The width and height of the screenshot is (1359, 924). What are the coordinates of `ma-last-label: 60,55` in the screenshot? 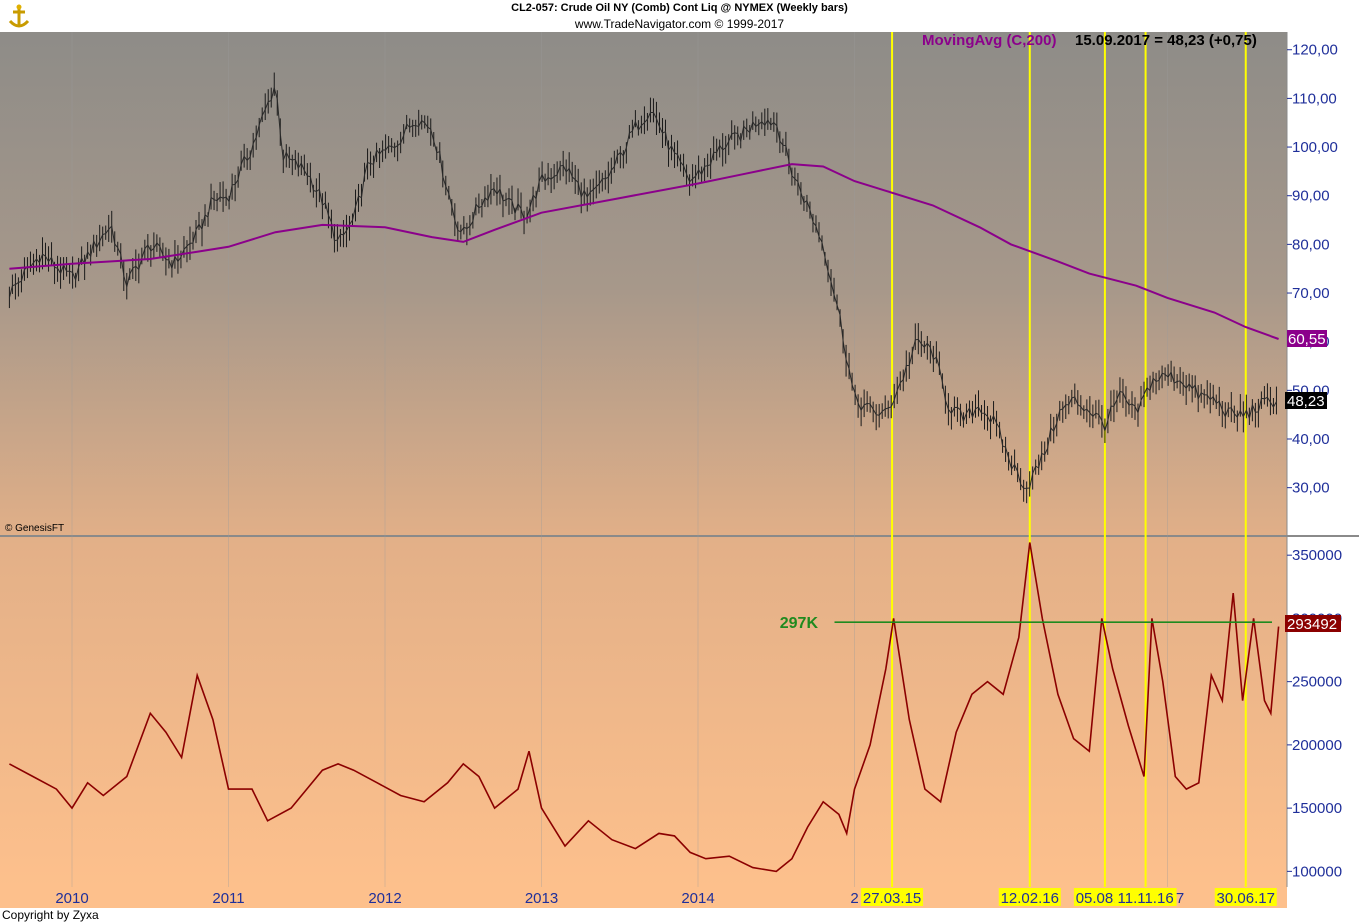 It's located at (1307, 339).